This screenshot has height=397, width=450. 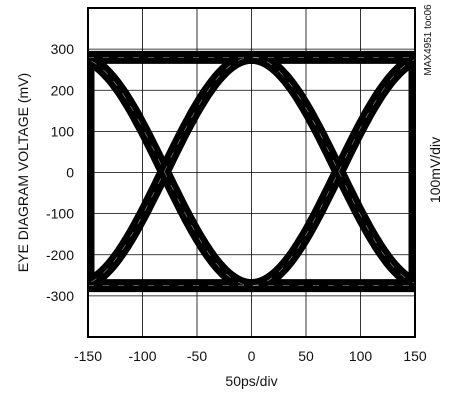 I want to click on right-scale-label: 100mV/div, so click(x=435, y=170).